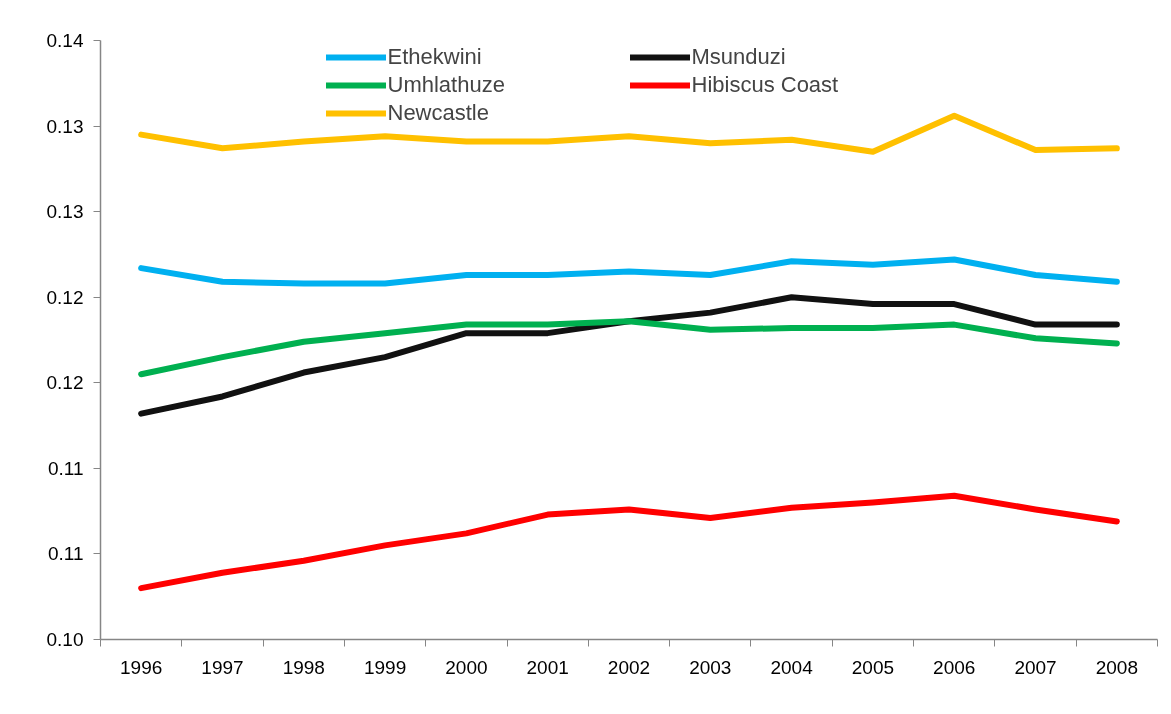 The width and height of the screenshot is (1171, 714). Describe the element at coordinates (65, 639) in the screenshot. I see `y-tick-label: 0.10` at that location.